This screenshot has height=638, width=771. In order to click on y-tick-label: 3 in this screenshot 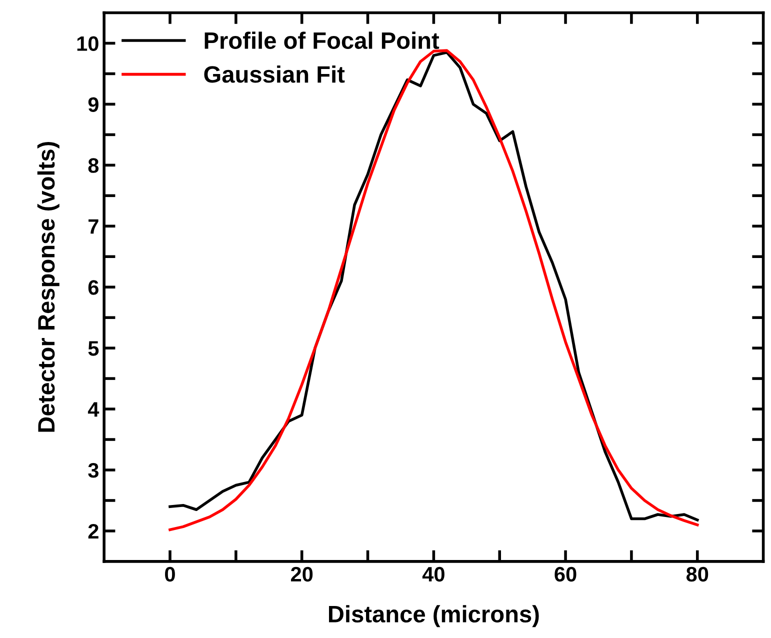, I will do `click(93, 470)`.